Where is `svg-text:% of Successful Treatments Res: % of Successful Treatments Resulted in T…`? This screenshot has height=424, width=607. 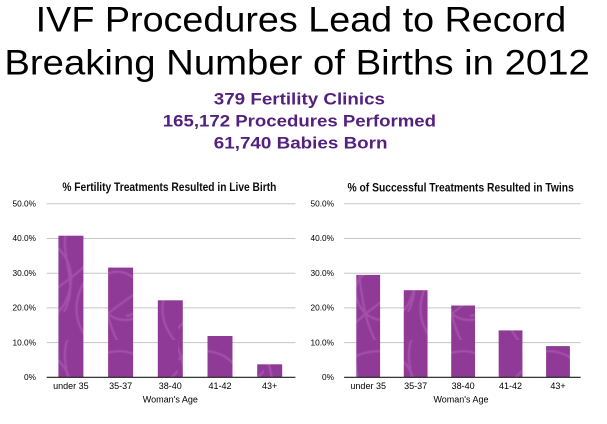
svg-text:% of Successful Treatments Res: % of Successful Treatments Resulted in T… is located at coordinates (461, 189).